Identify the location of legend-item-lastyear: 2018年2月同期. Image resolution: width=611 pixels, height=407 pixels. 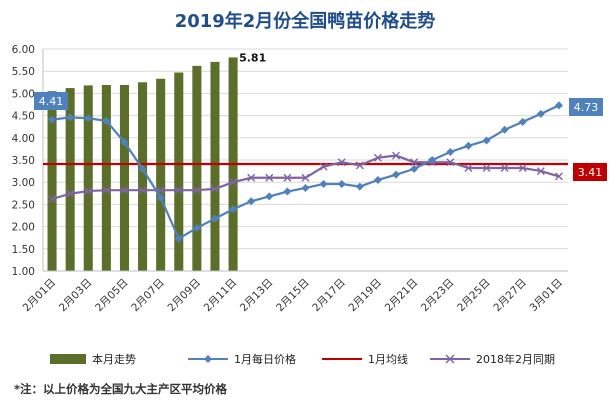
(492, 359).